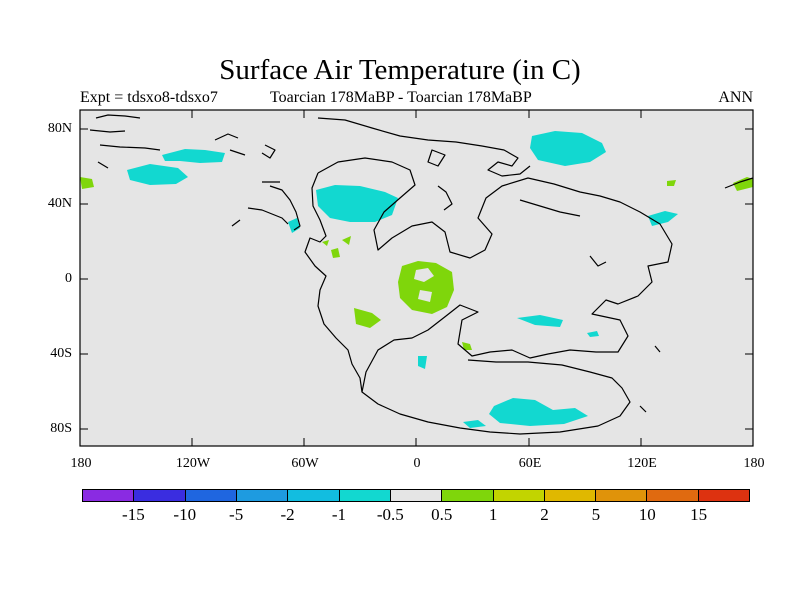 The height and width of the screenshot is (600, 800). I want to click on north-coastline, so click(424, 147).